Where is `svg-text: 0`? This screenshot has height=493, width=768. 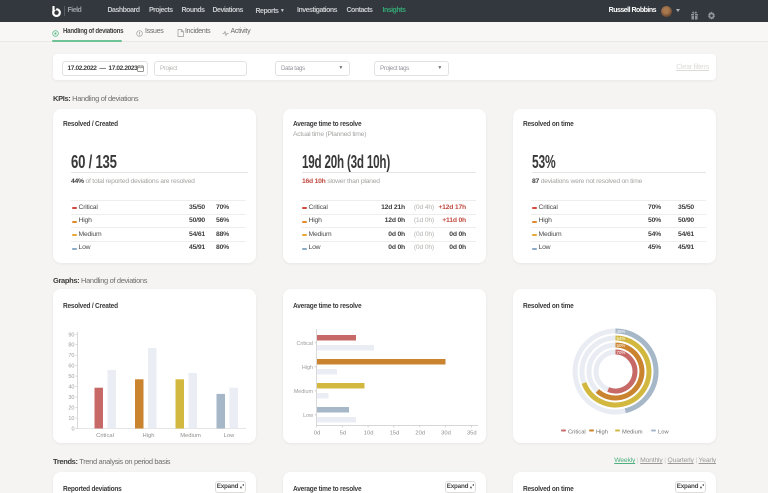
svg-text: 0 is located at coordinates (72, 430).